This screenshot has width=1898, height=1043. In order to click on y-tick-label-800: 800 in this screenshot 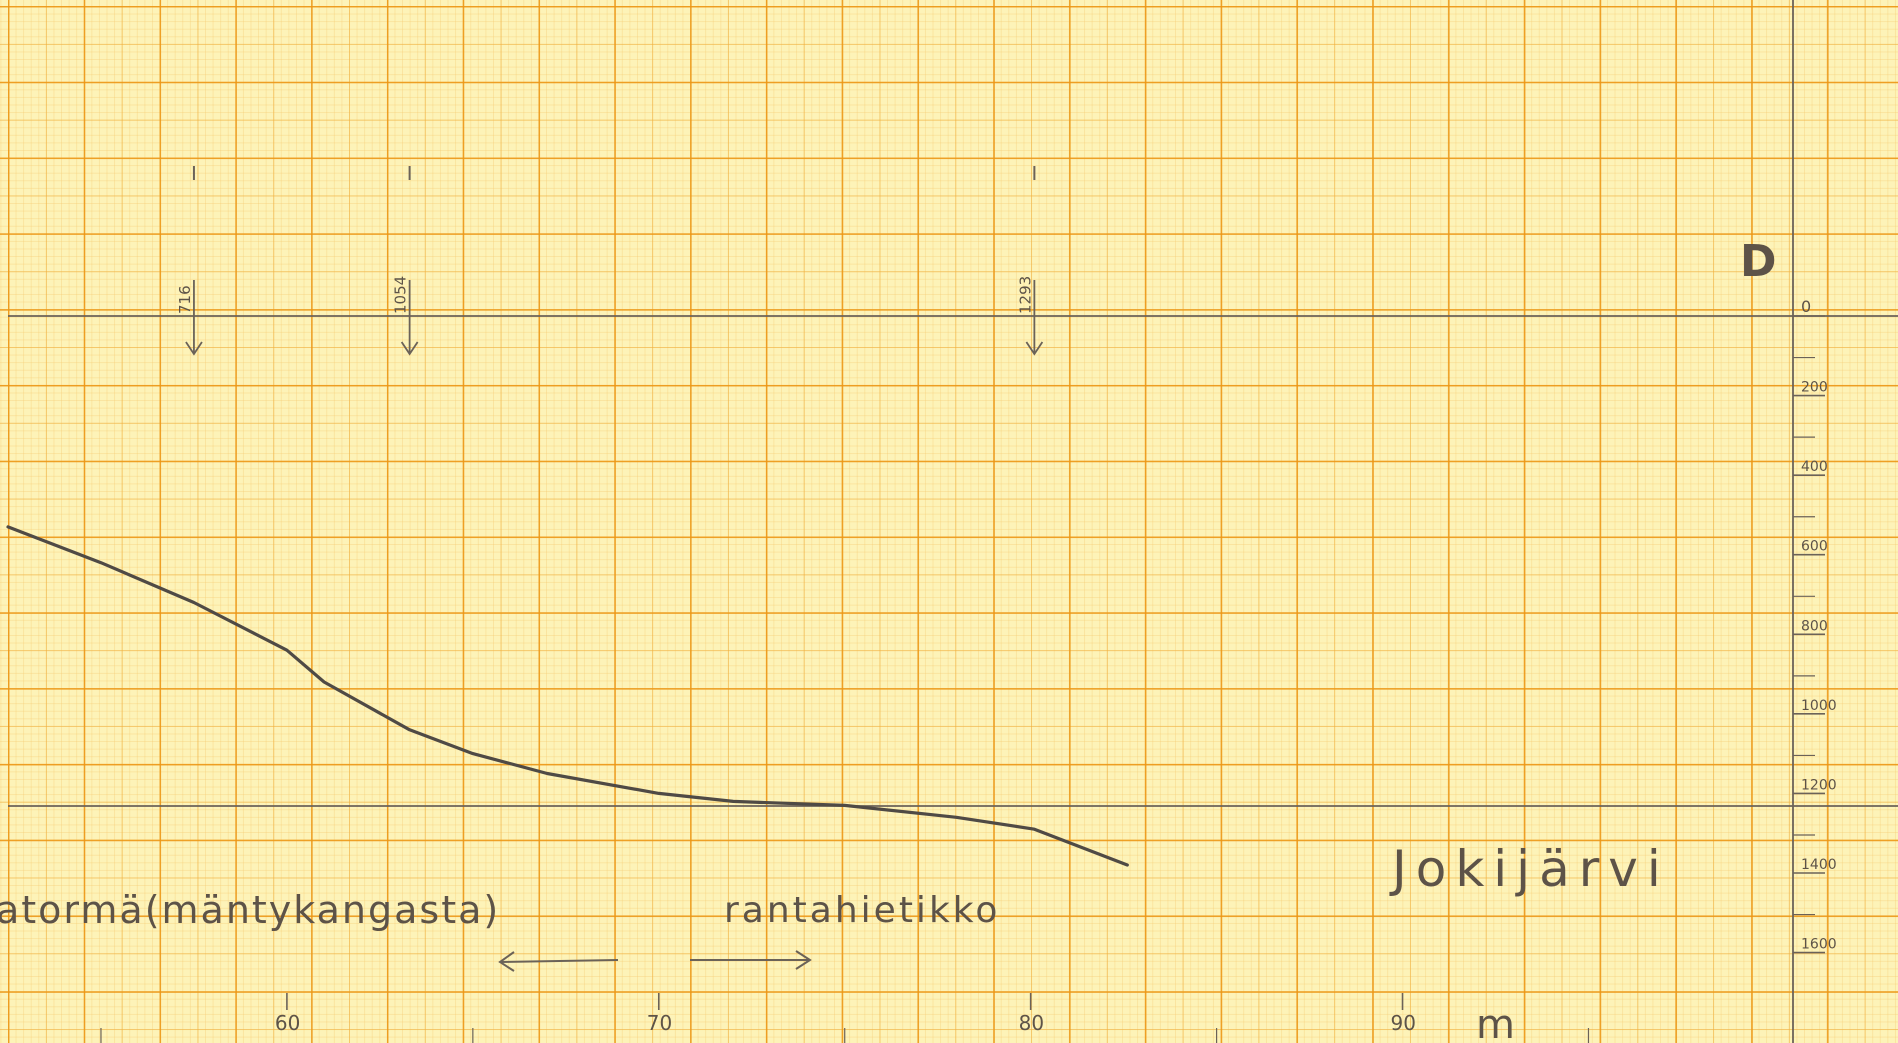, I will do `click(1814, 626)`.